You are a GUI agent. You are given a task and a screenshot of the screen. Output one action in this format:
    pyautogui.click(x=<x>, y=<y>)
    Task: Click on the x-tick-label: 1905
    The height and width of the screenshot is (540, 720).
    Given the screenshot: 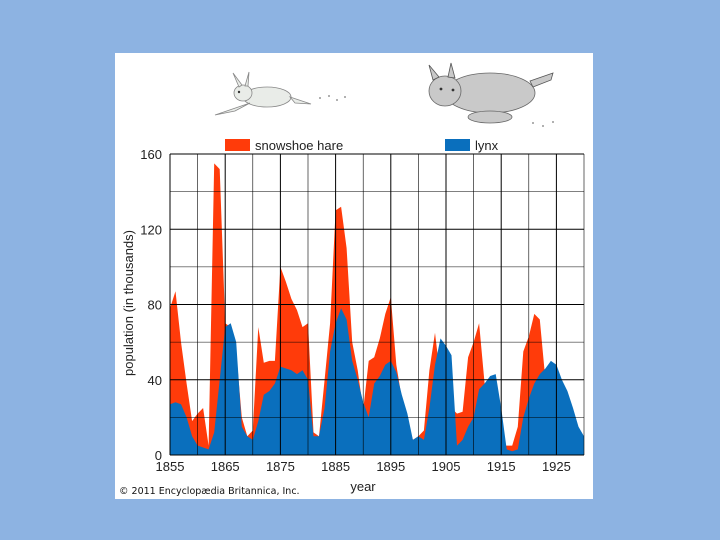 What is the action you would take?
    pyautogui.click(x=446, y=466)
    